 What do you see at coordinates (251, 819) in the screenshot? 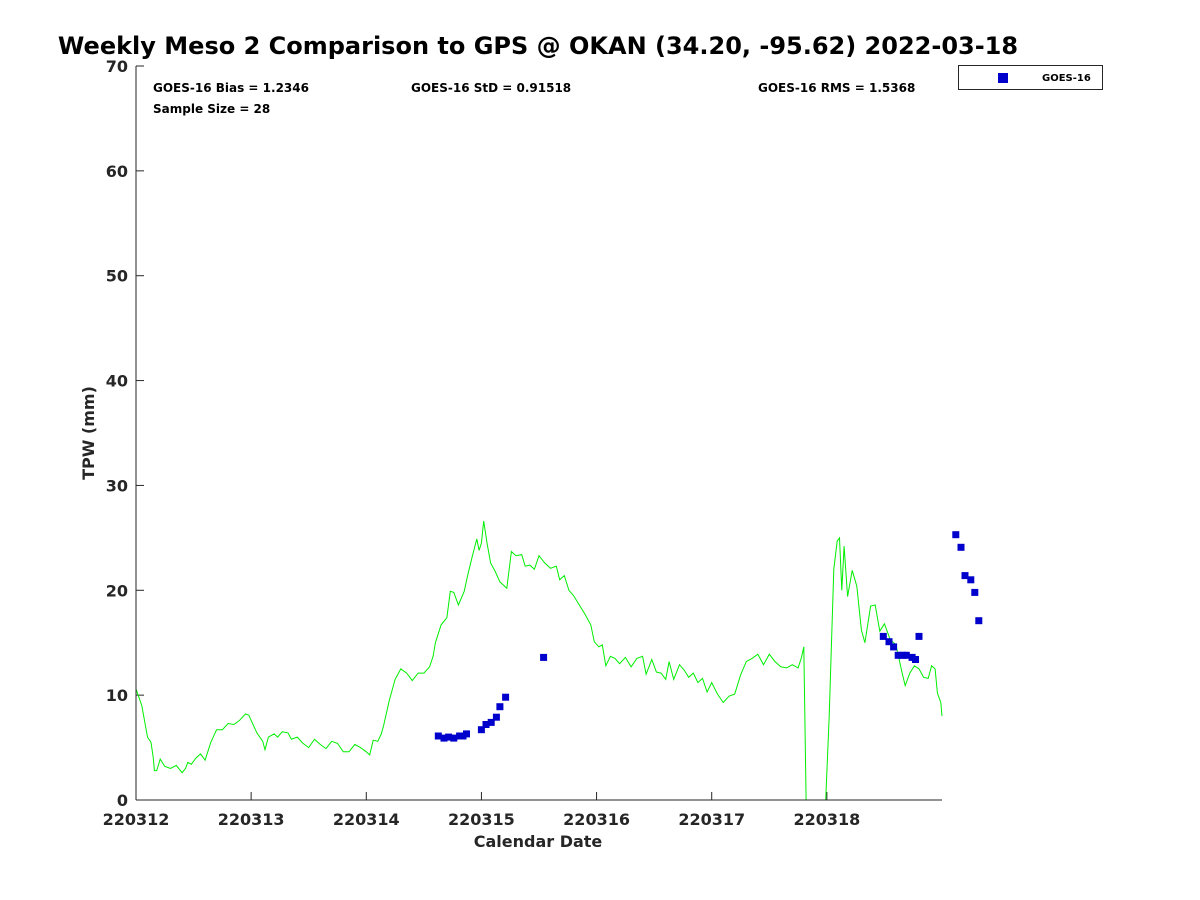
I see `x-tick-label: 220313` at bounding box center [251, 819].